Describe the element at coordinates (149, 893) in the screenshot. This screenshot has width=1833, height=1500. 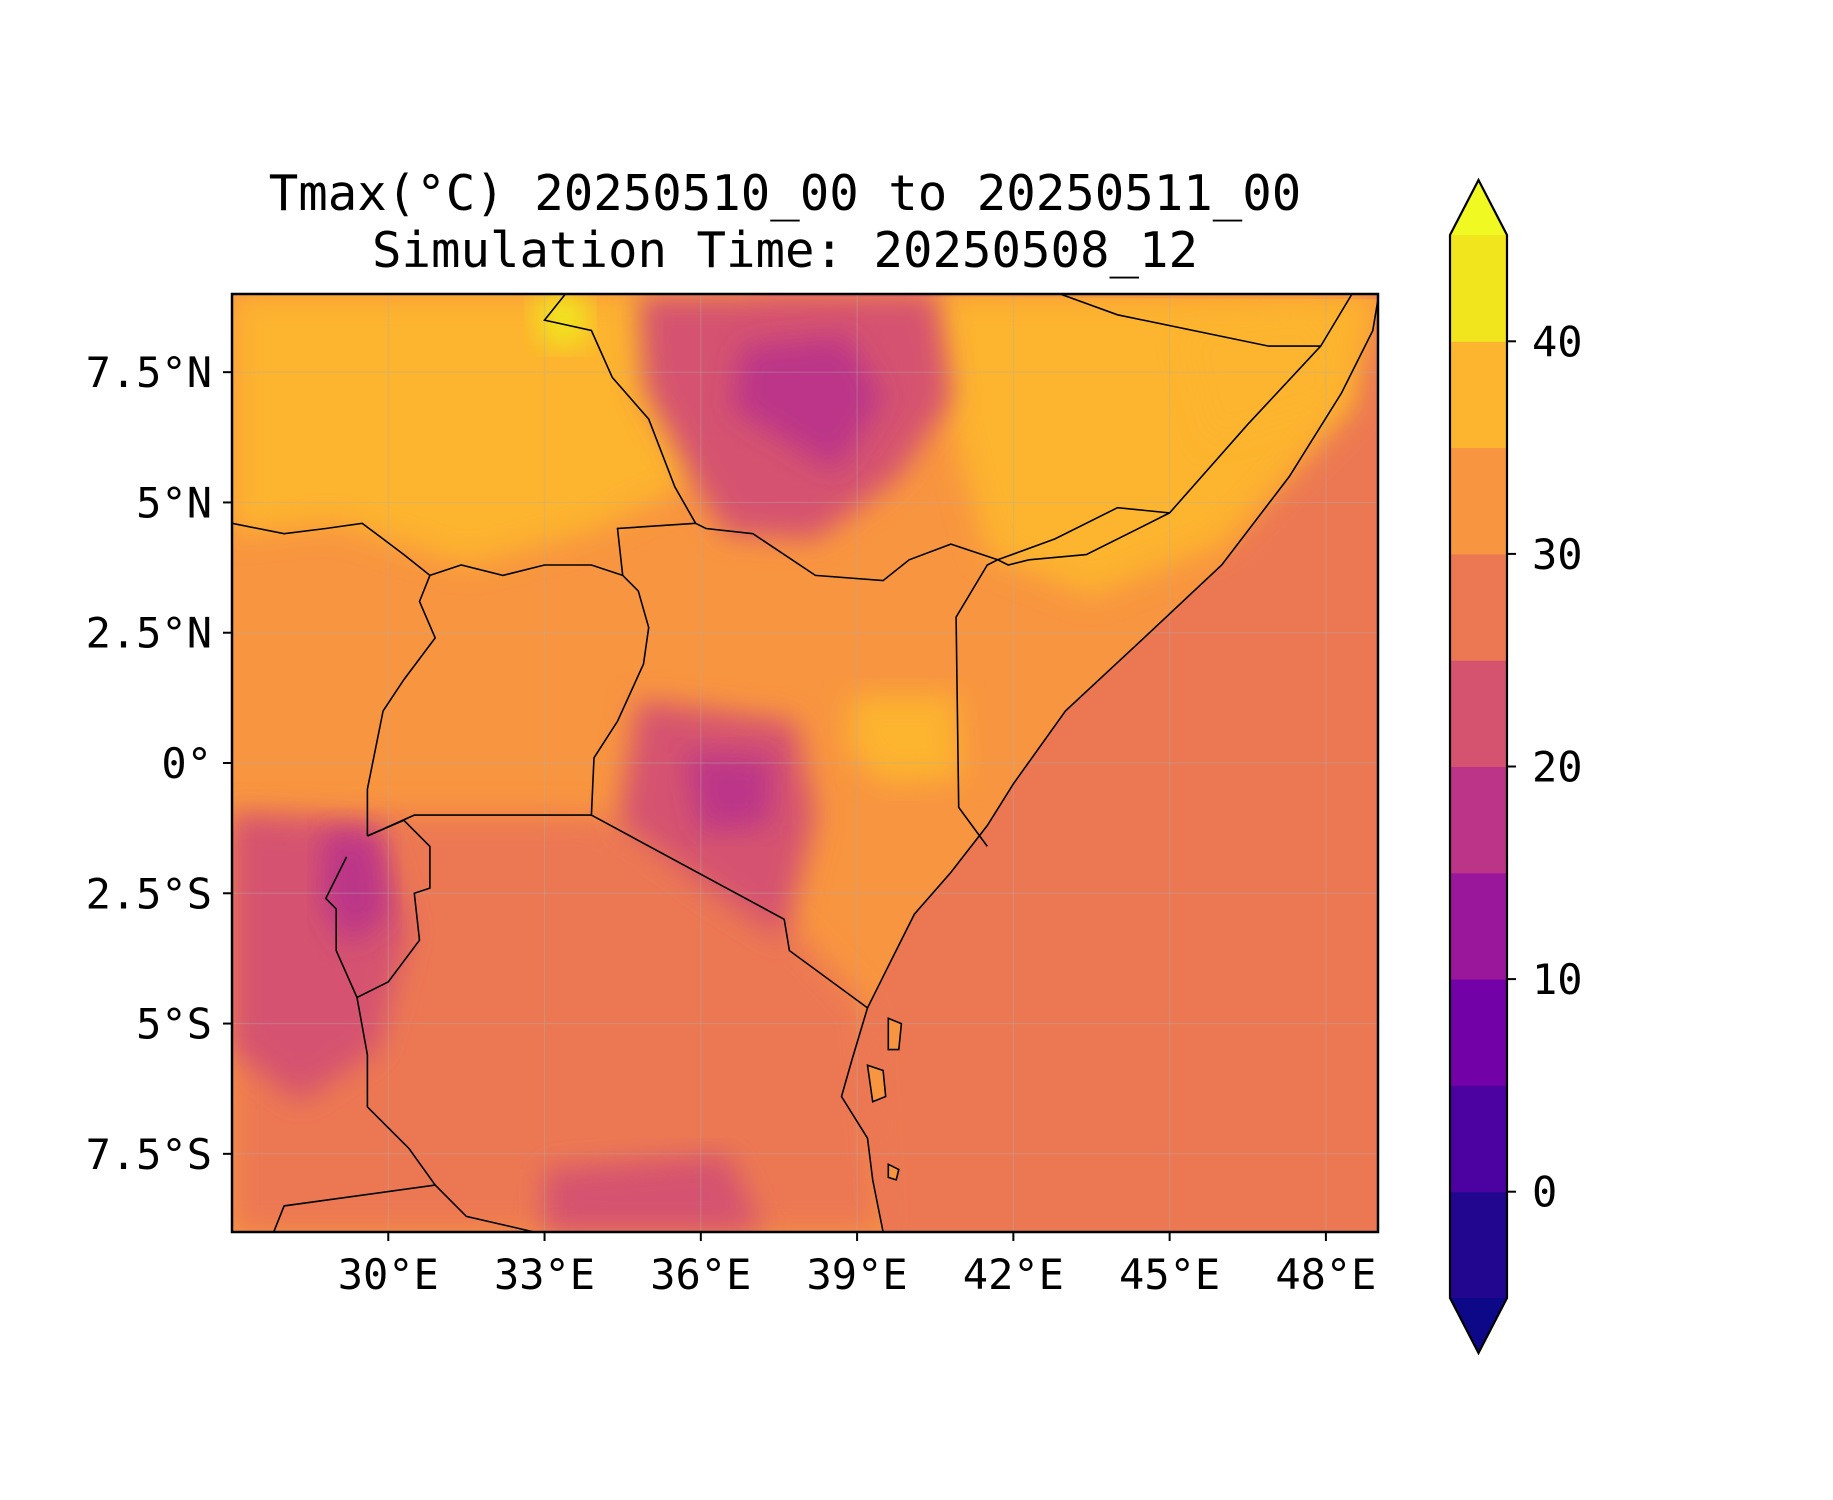
I see `y-tick-label: 2.5°S` at that location.